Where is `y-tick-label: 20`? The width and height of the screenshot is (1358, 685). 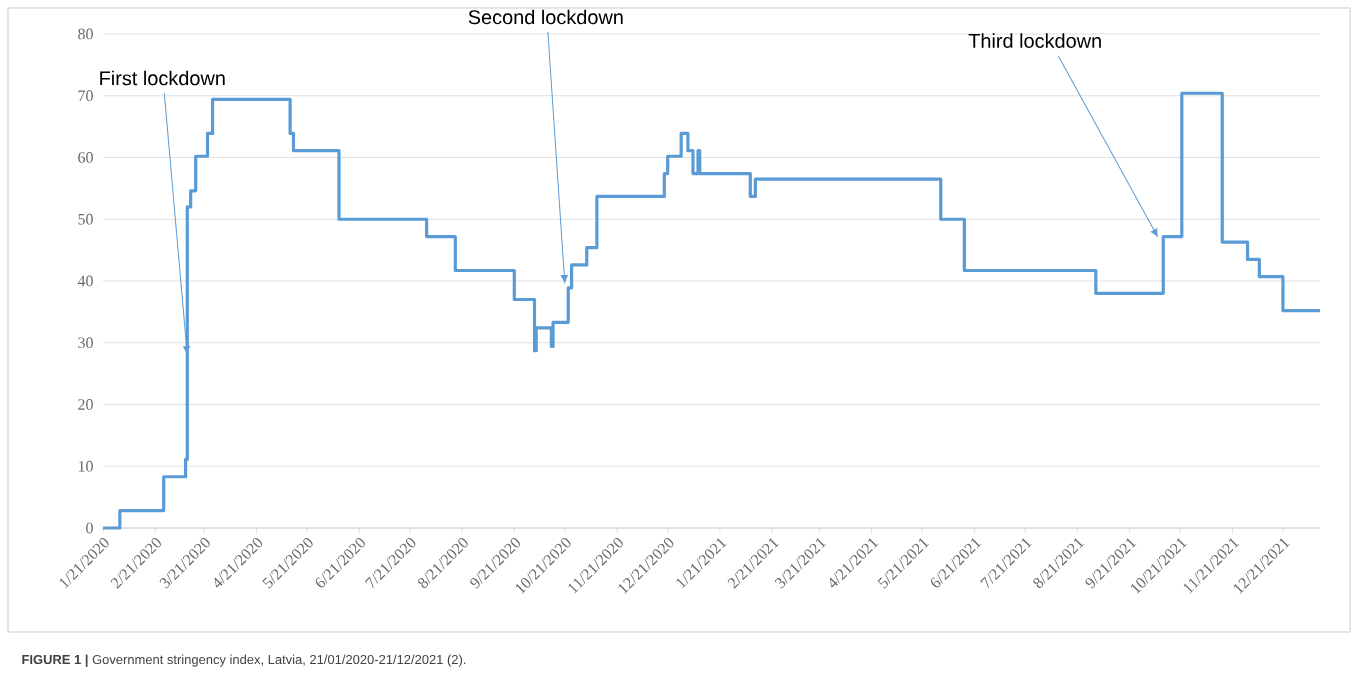
y-tick-label: 20 is located at coordinates (85, 404).